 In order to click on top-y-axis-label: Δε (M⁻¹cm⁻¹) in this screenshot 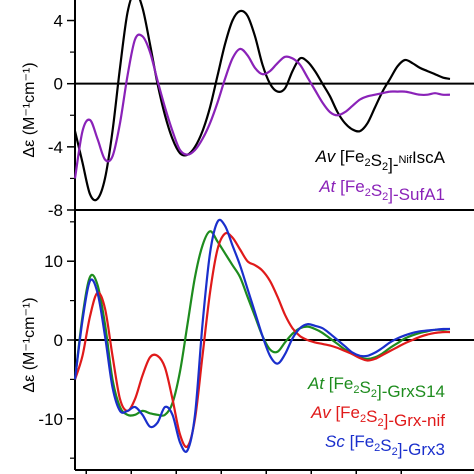, I will do `click(29, 109)`.